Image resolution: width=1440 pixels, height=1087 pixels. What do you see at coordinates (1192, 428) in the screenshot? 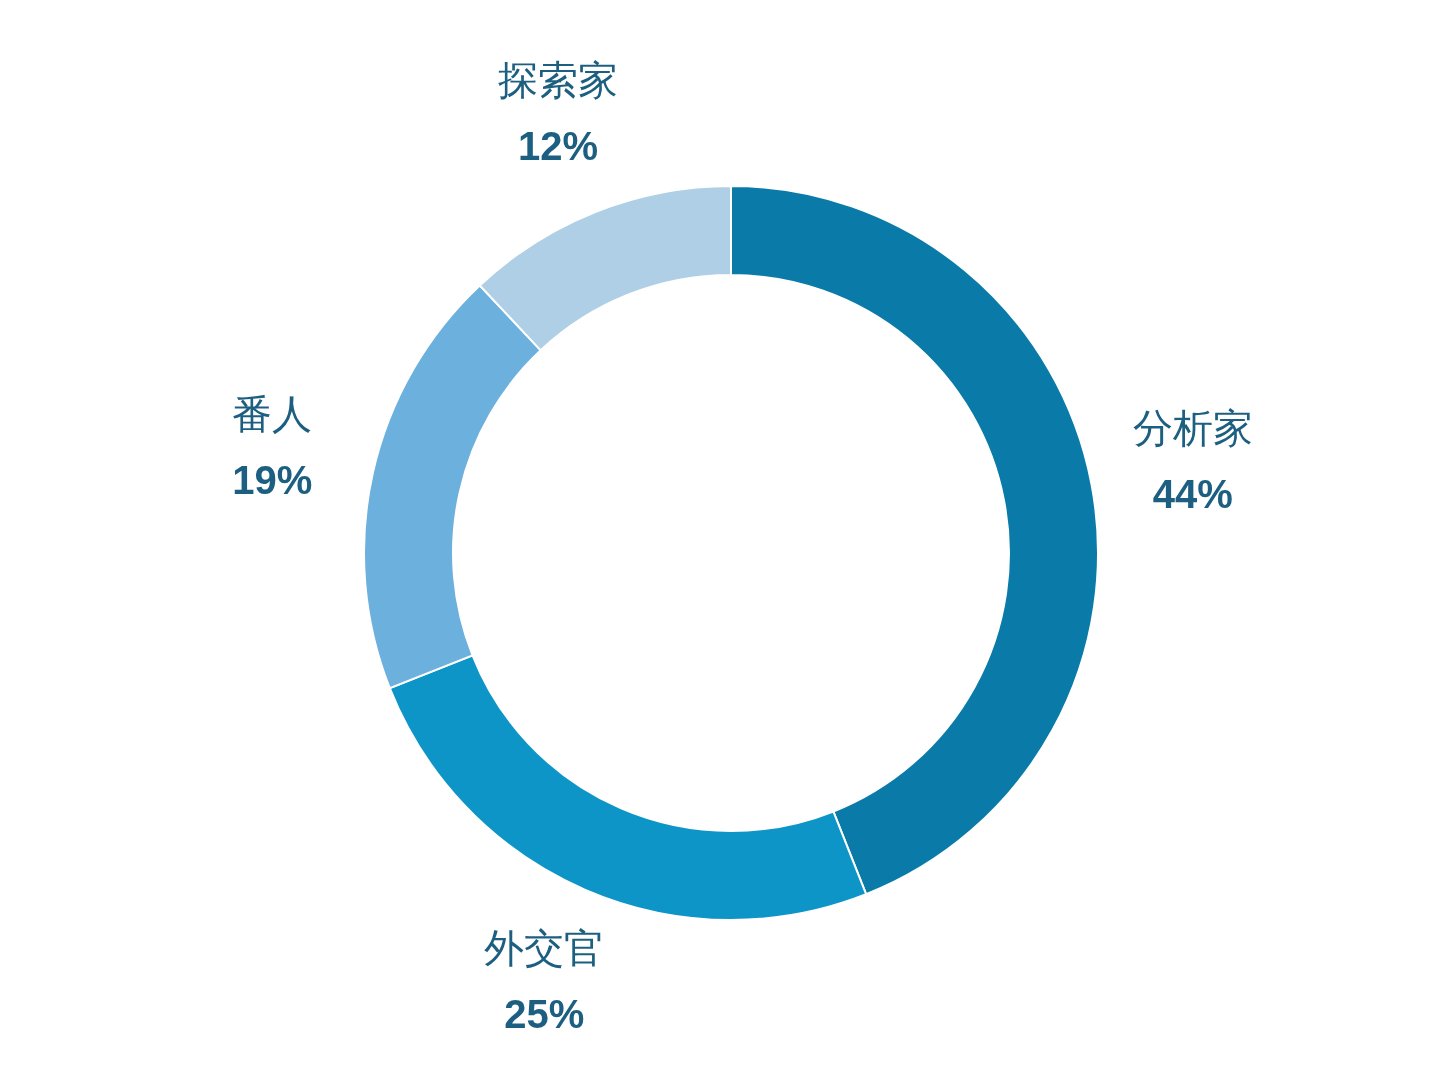
I see `slice-label: 分析家` at bounding box center [1192, 428].